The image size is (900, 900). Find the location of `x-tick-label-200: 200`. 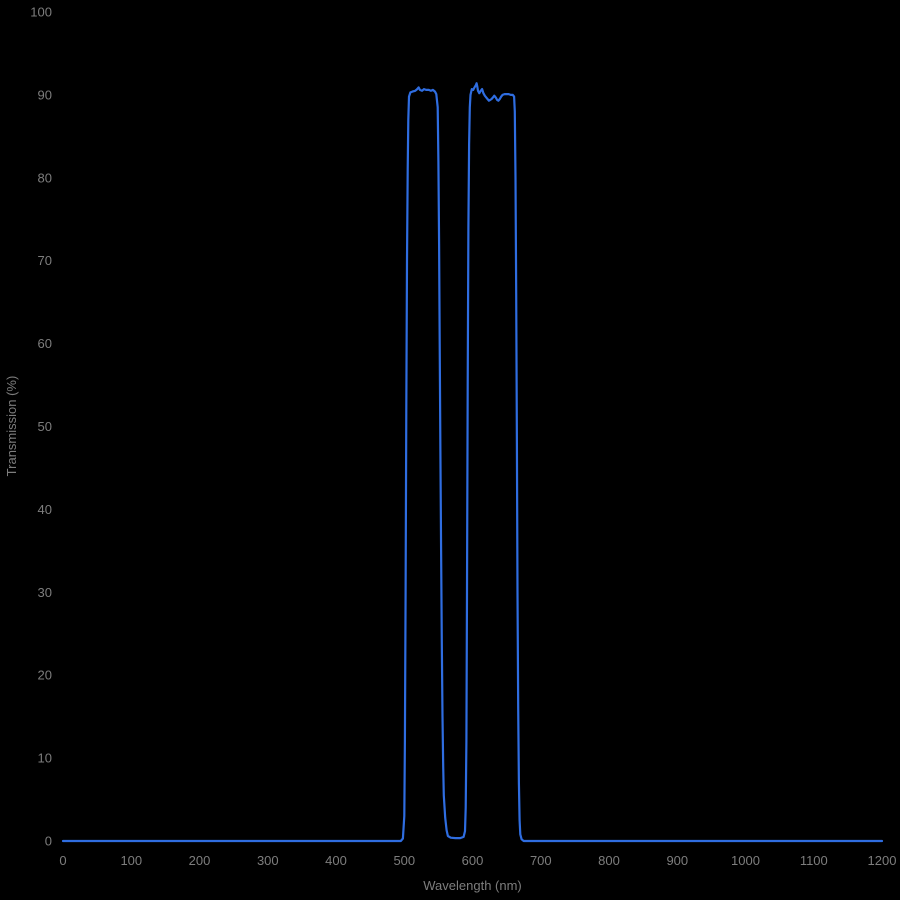

x-tick-label-200: 200 is located at coordinates (200, 860).